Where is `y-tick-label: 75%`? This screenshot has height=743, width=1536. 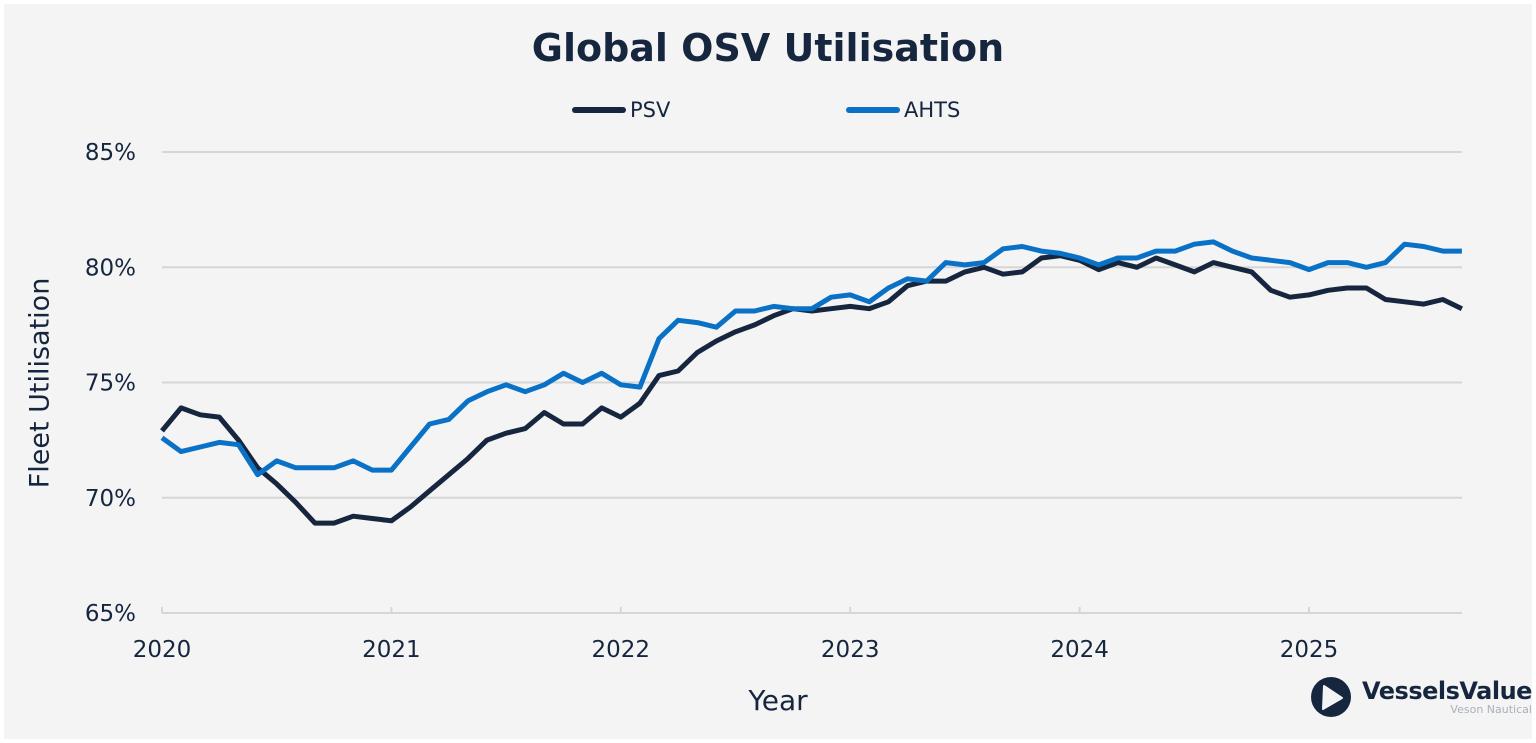
y-tick-label: 75% is located at coordinates (110, 384).